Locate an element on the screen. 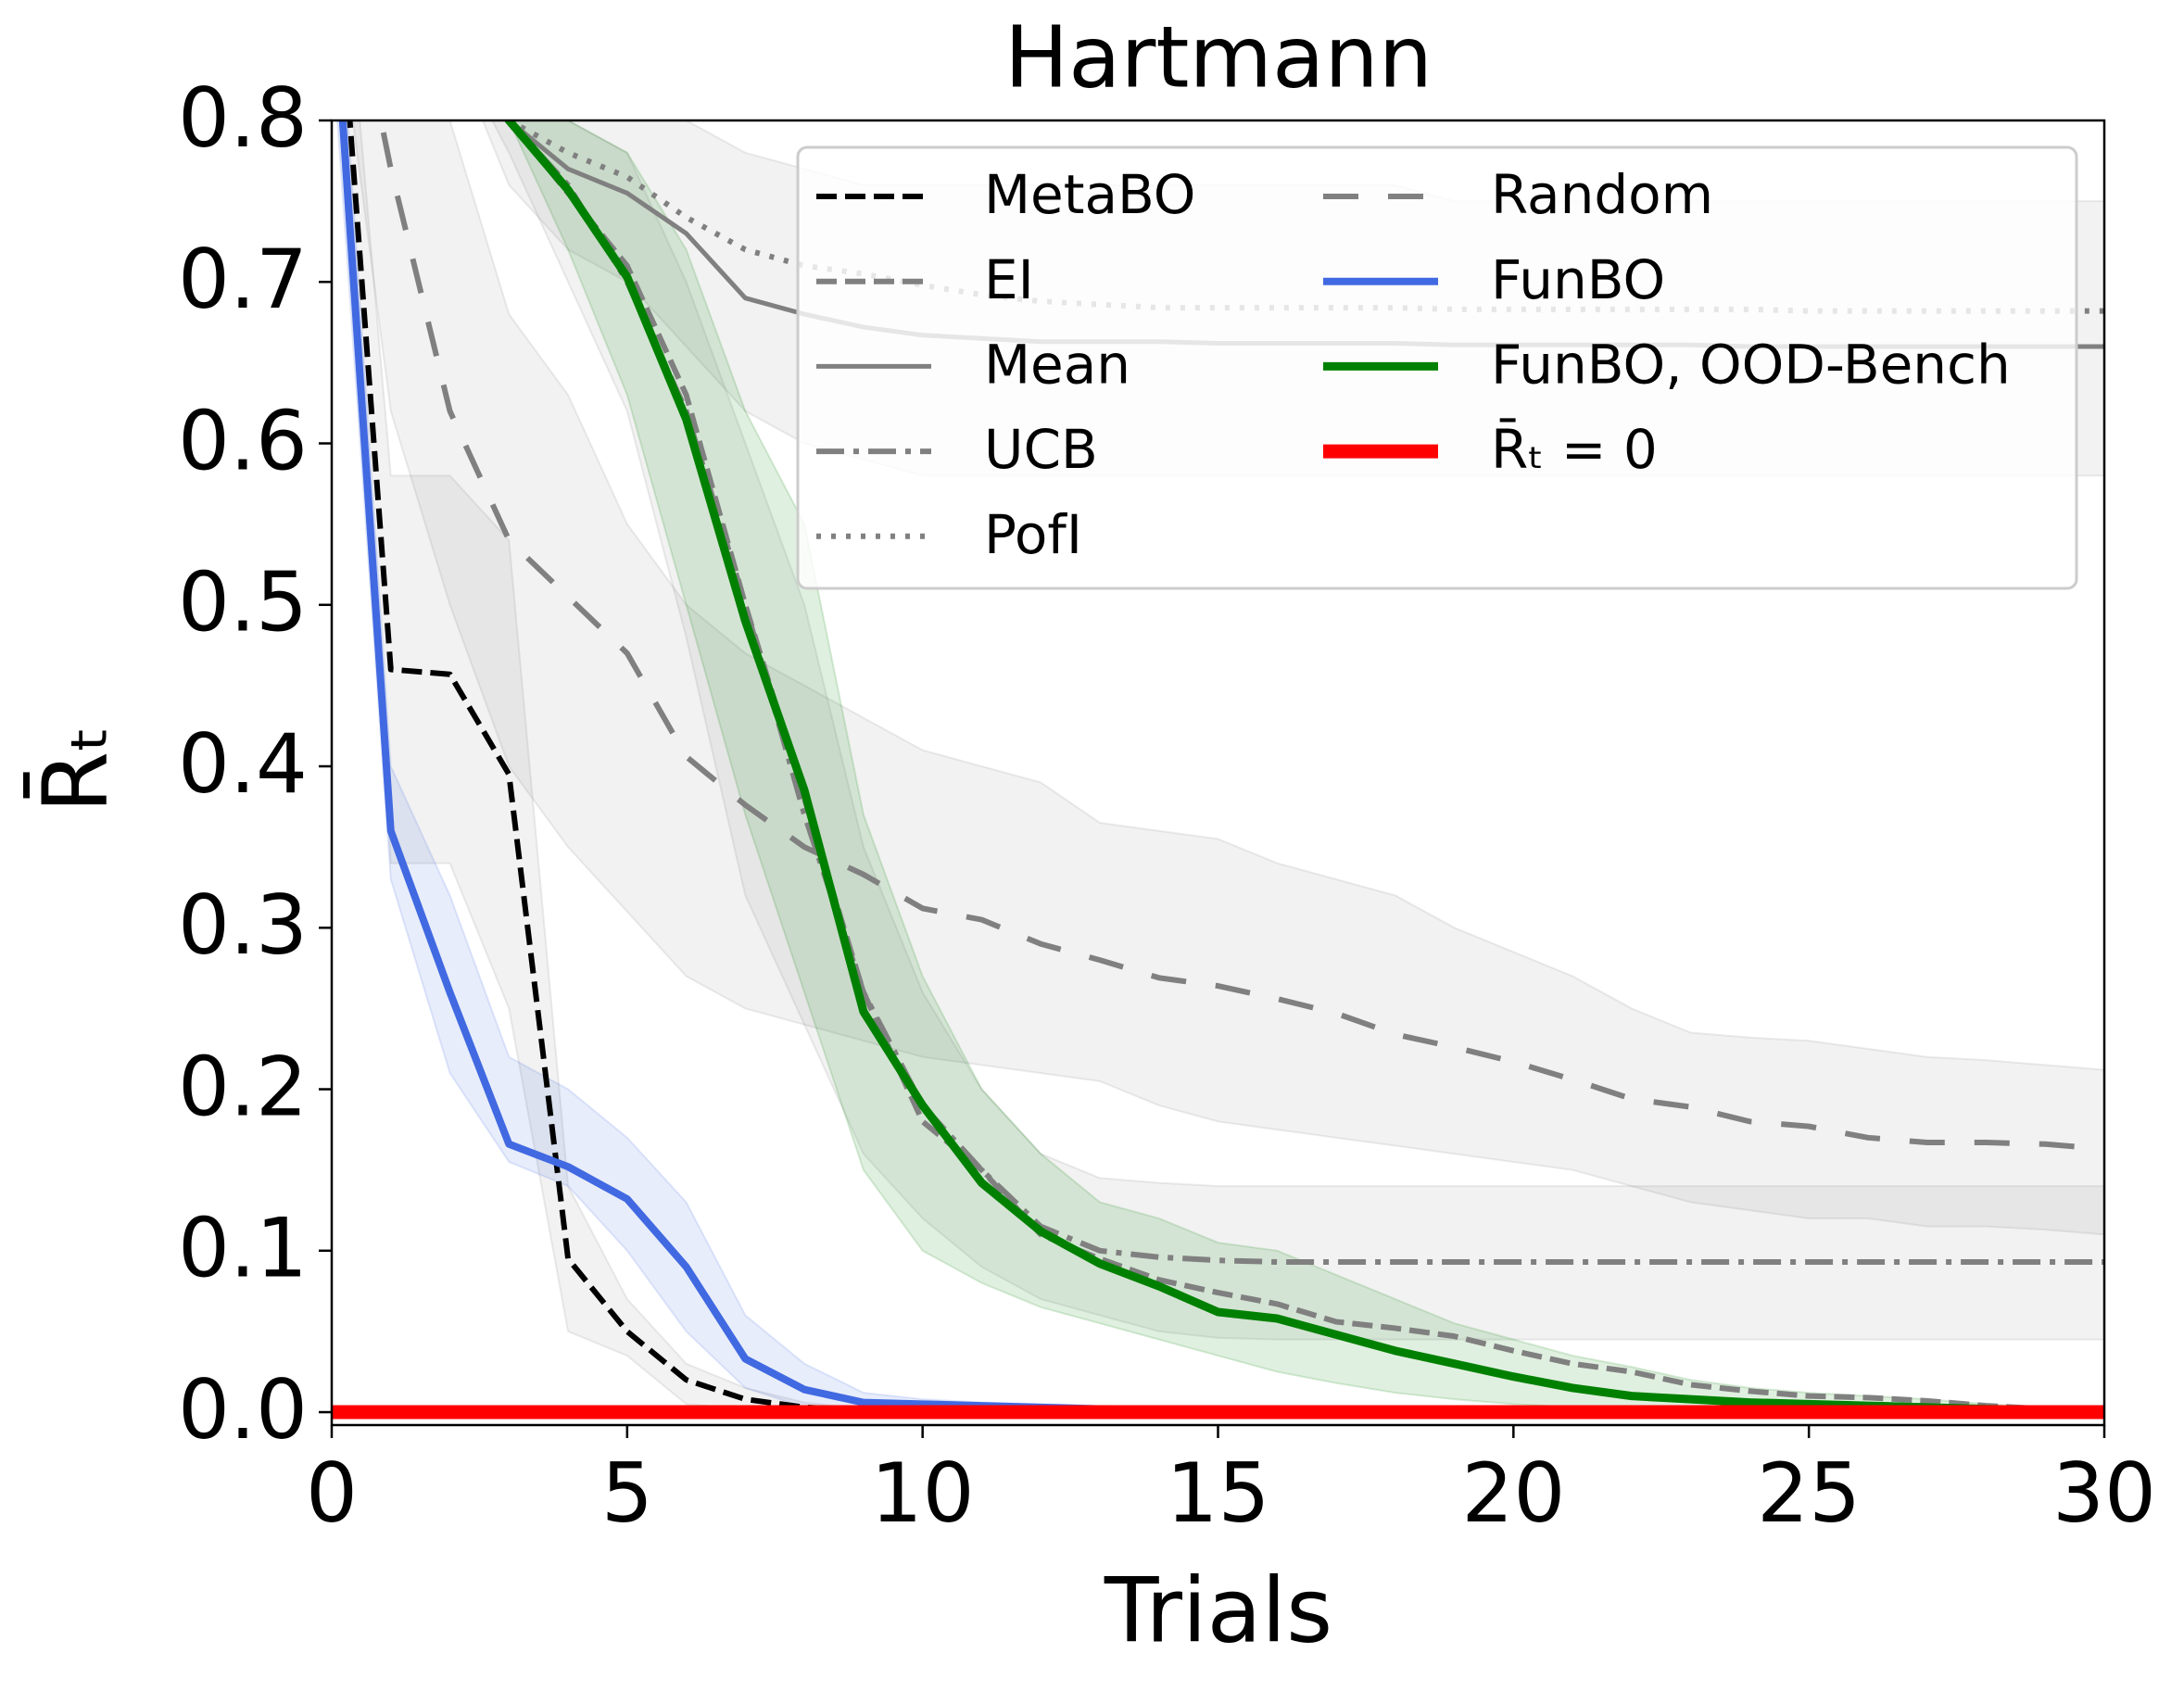  x-tick-label: 0 is located at coordinates (332, 1493).